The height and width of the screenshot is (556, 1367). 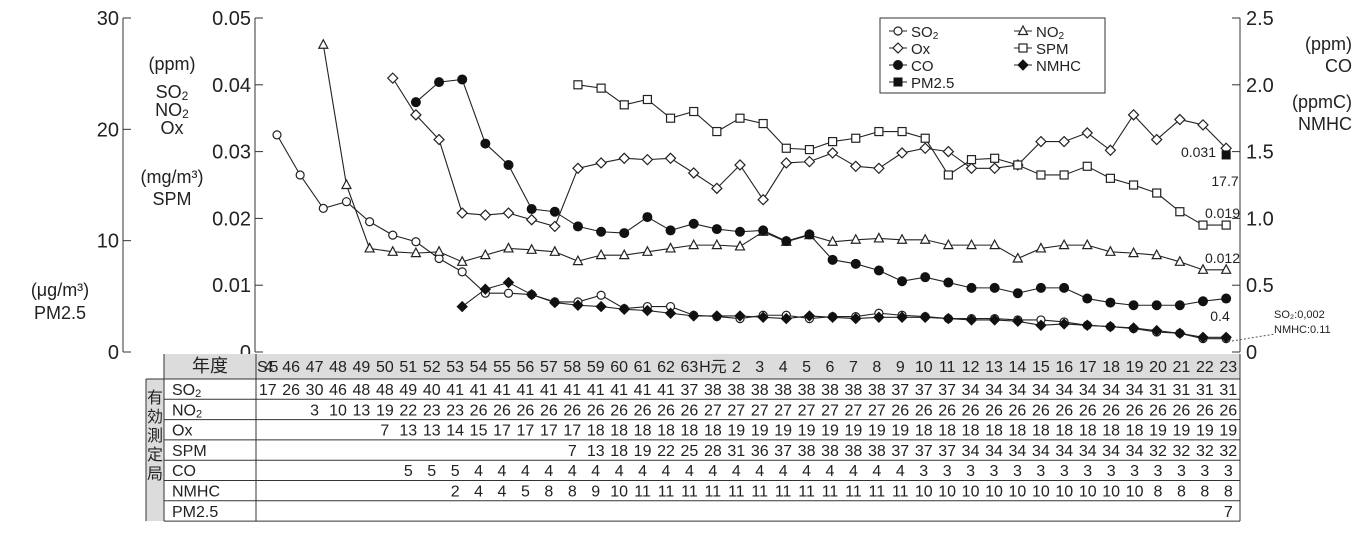 I want to click on spm-axis-label: SPM, so click(x=171, y=199).